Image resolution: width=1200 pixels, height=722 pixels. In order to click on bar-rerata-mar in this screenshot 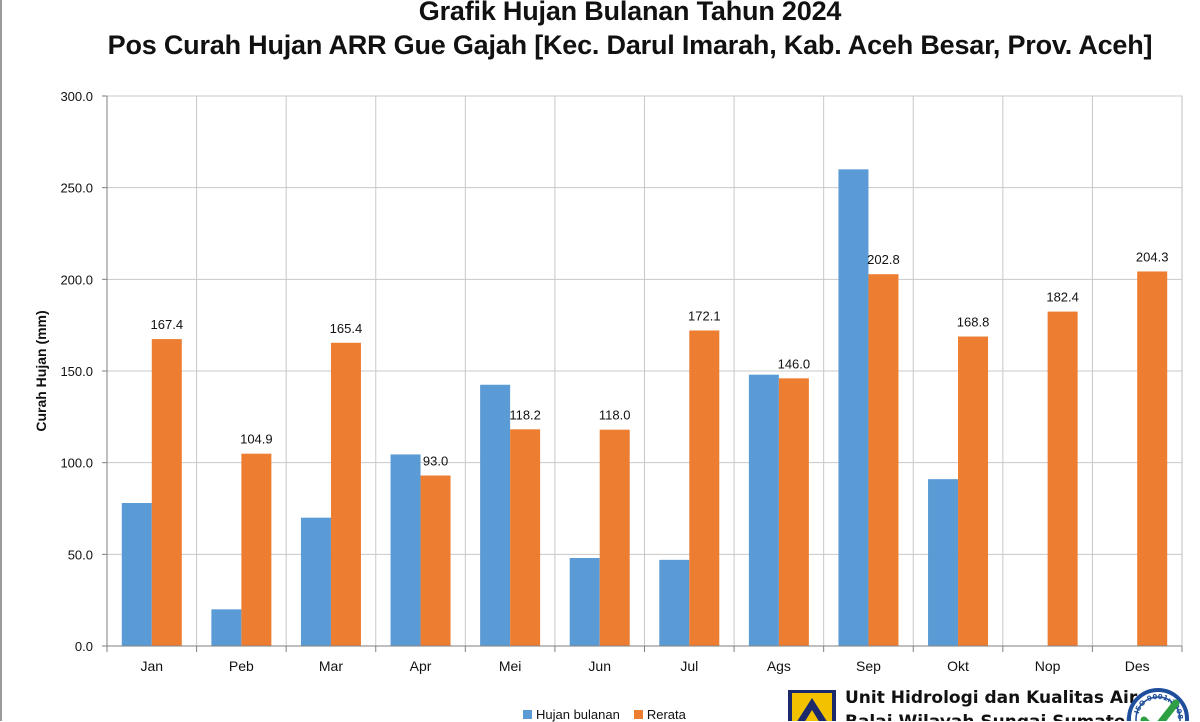, I will do `click(345, 494)`.